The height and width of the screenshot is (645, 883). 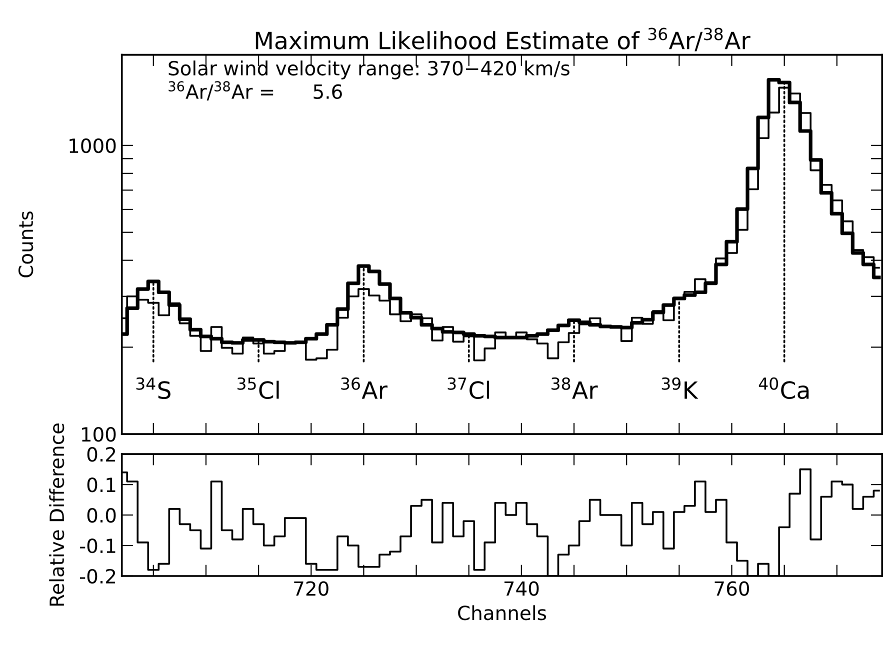 What do you see at coordinates (98, 546) in the screenshot?
I see `y-tick-label: -0.1` at bounding box center [98, 546].